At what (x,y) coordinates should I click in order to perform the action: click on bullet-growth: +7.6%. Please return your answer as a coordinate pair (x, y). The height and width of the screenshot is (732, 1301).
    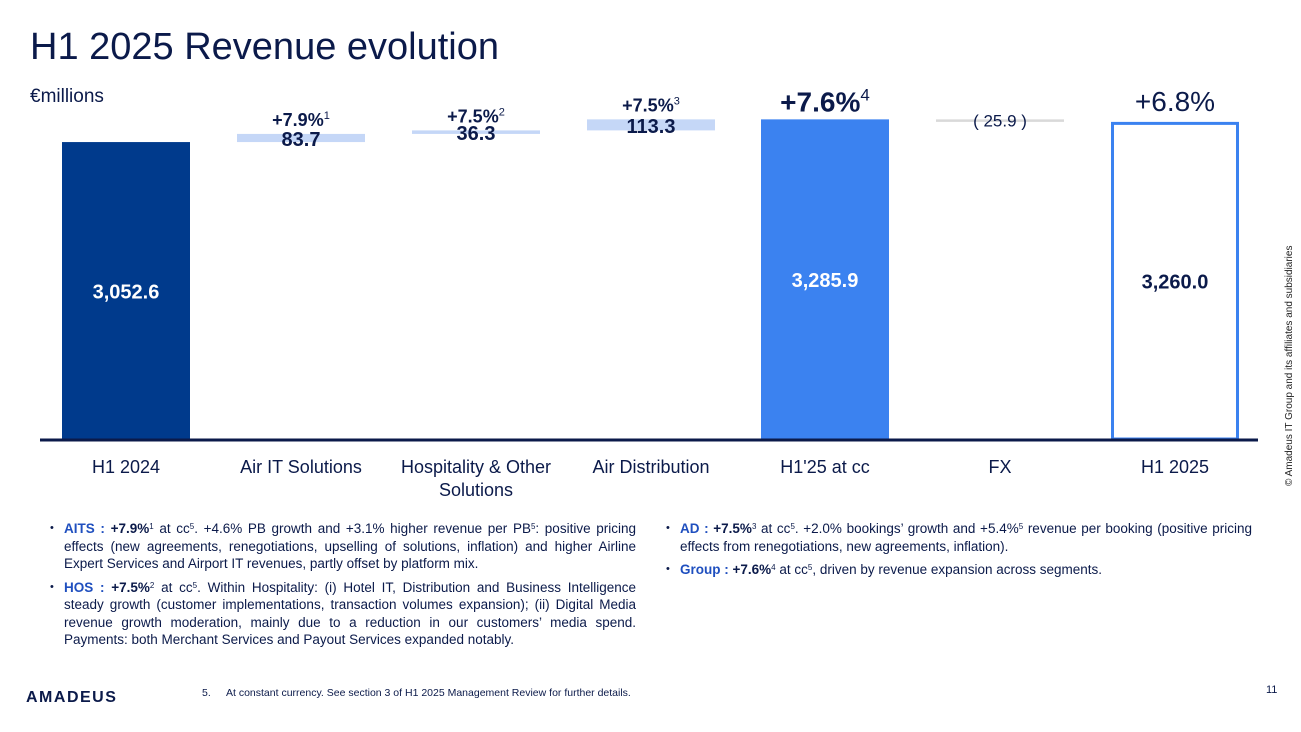
    Looking at the image, I should click on (752, 569).